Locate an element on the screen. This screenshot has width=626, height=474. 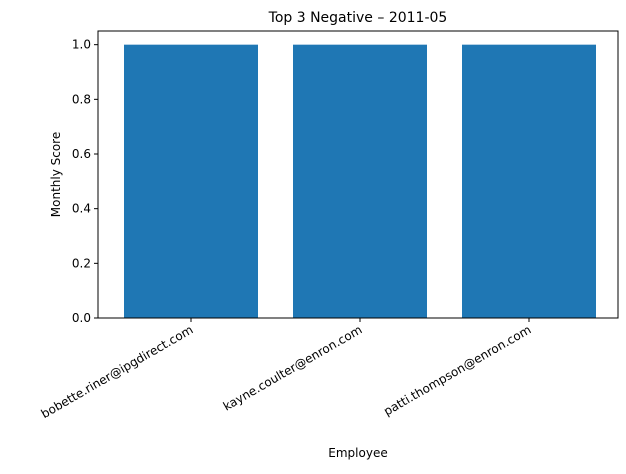
y-tick-label: 0.6 is located at coordinates (81, 154).